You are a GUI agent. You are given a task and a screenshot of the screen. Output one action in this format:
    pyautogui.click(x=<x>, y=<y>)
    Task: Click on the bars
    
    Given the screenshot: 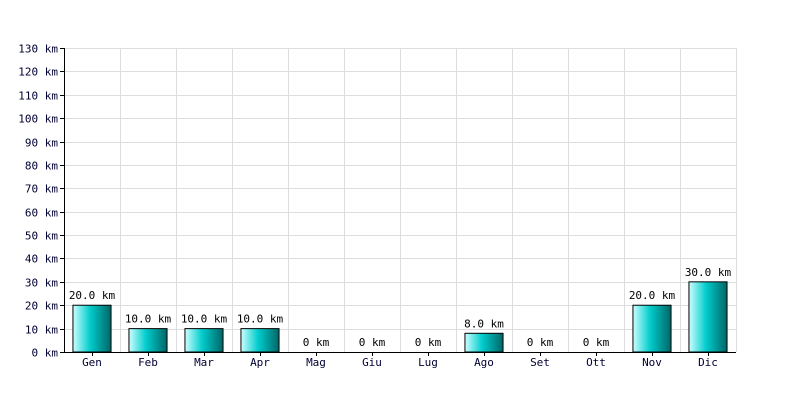 What is the action you would take?
    pyautogui.click(x=400, y=317)
    